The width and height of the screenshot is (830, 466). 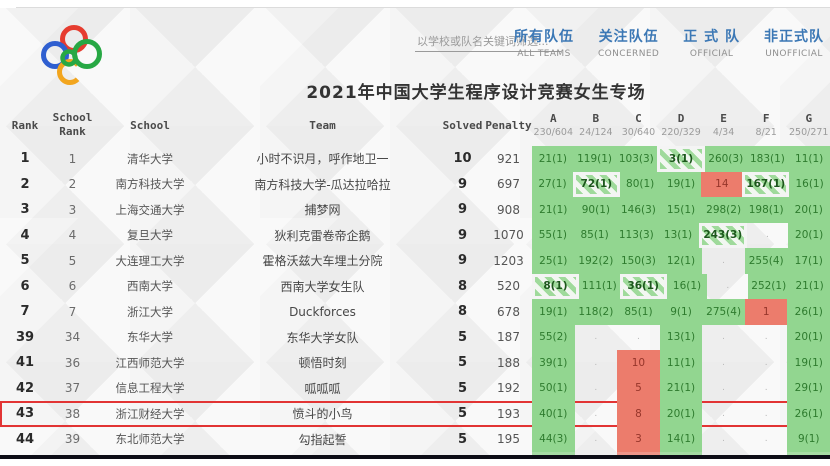 I want to click on problem-A-cell: 19(1), so click(x=553, y=312).